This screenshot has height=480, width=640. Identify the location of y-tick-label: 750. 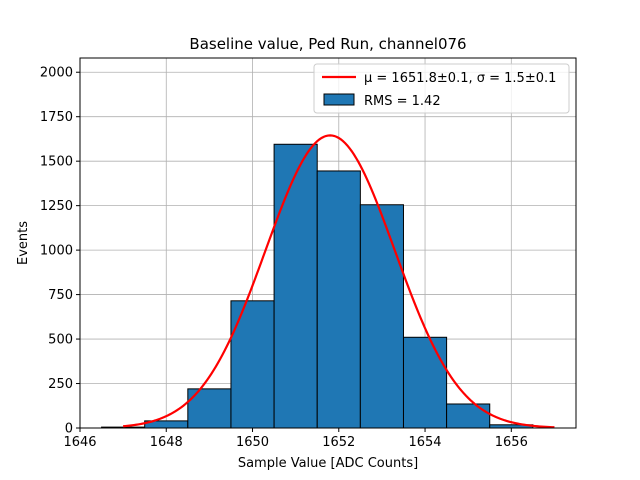
(60, 295).